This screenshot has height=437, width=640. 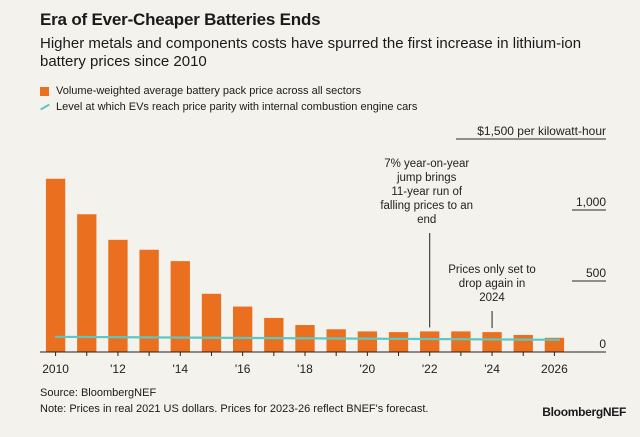 I want to click on x-tick-label: '22, so click(x=430, y=369).